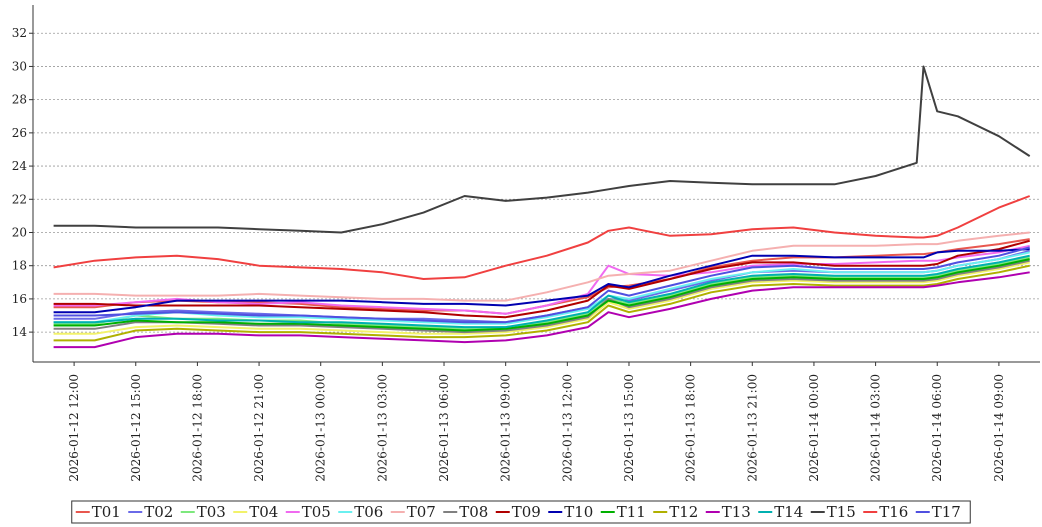 The image size is (1042, 527). Describe the element at coordinates (506, 428) in the screenshot. I see `x-tick-label: 2026-01-13 09:00` at that location.